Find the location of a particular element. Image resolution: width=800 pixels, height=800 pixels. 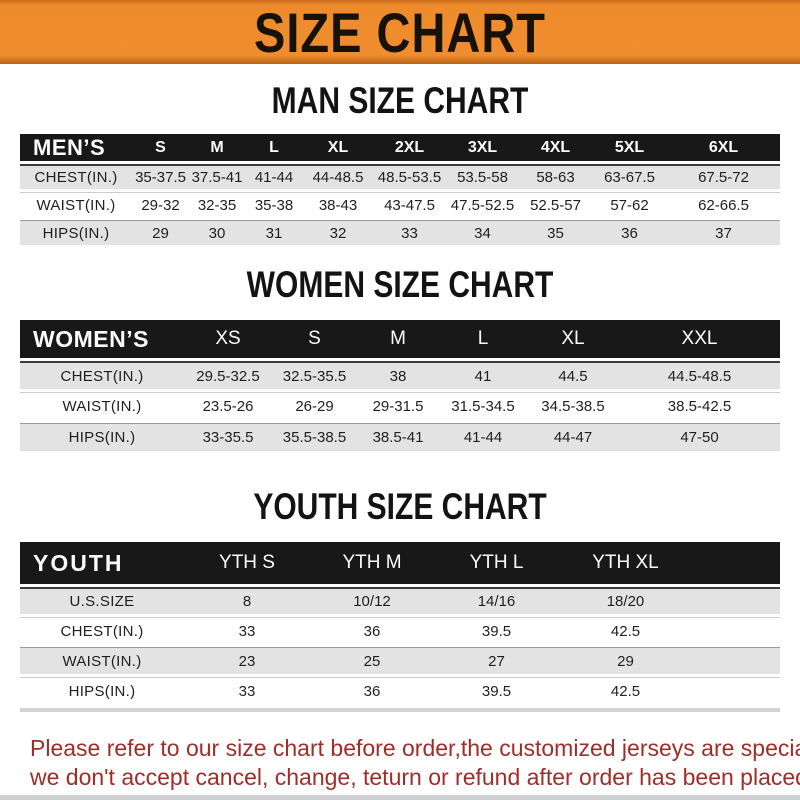

size-value-cell: 23 is located at coordinates (247, 660).